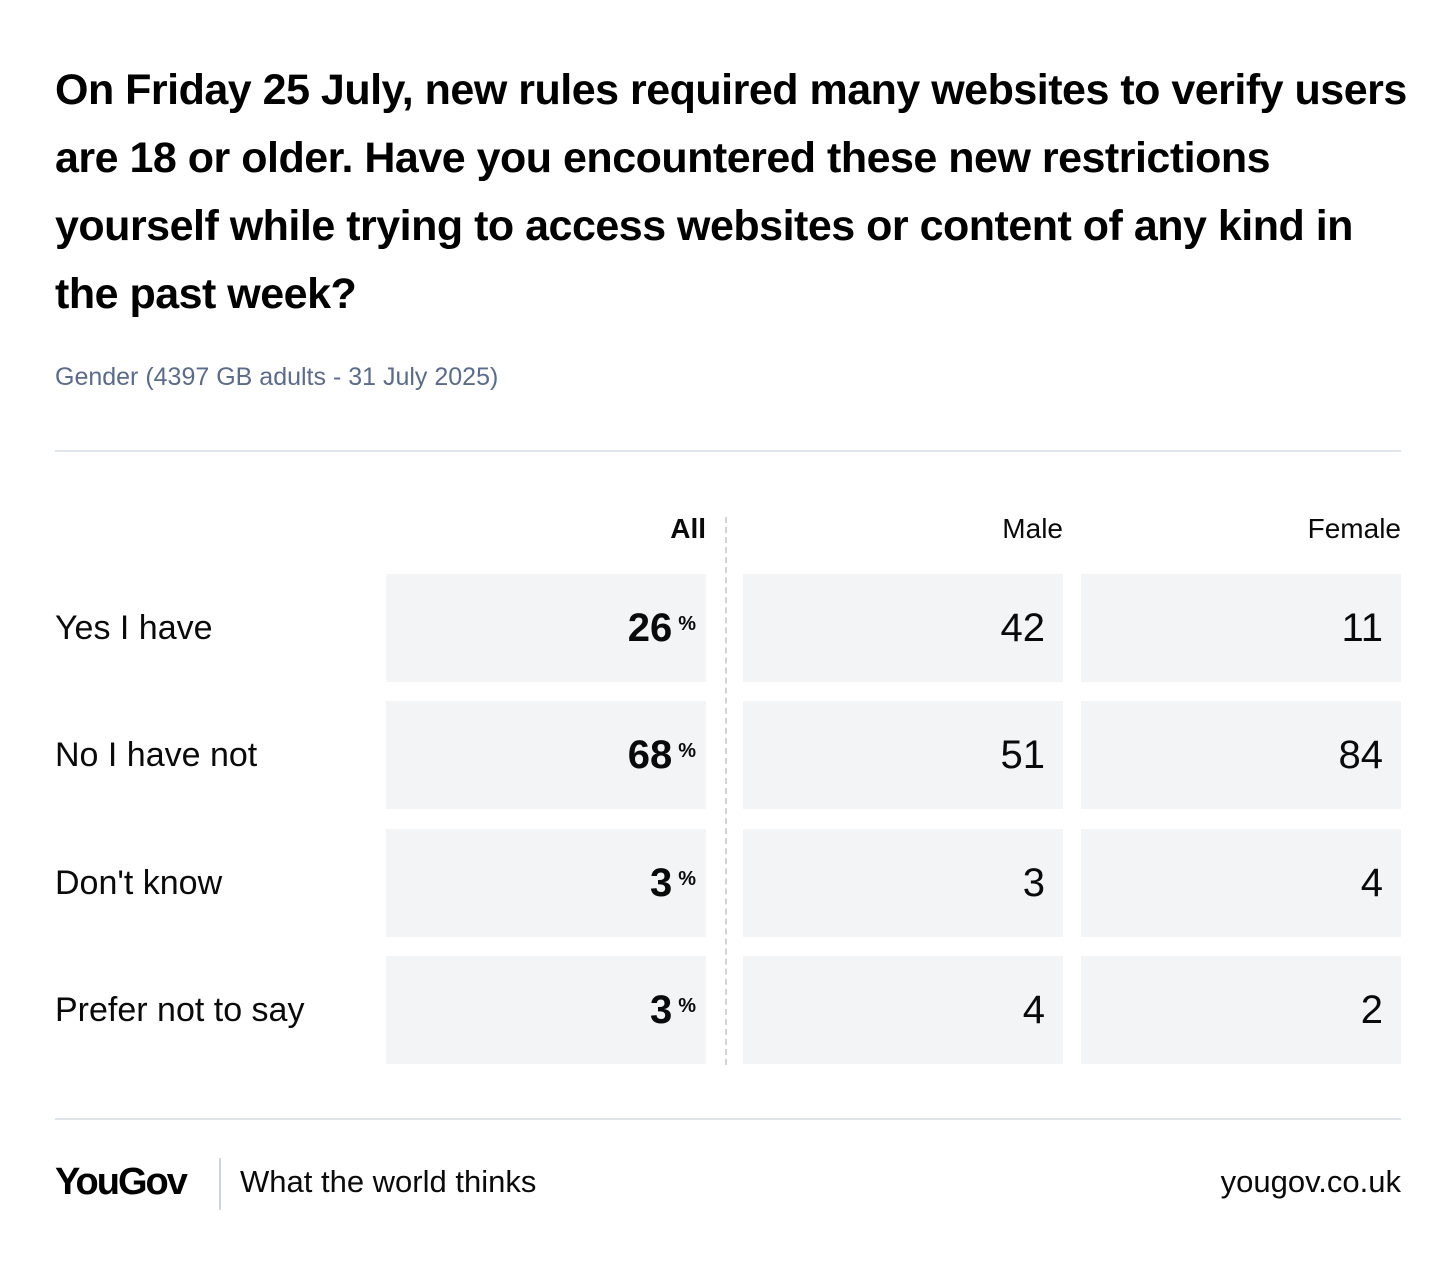 The height and width of the screenshot is (1265, 1456). Describe the element at coordinates (1241, 628) in the screenshot. I see `table-cell-female: 11` at that location.